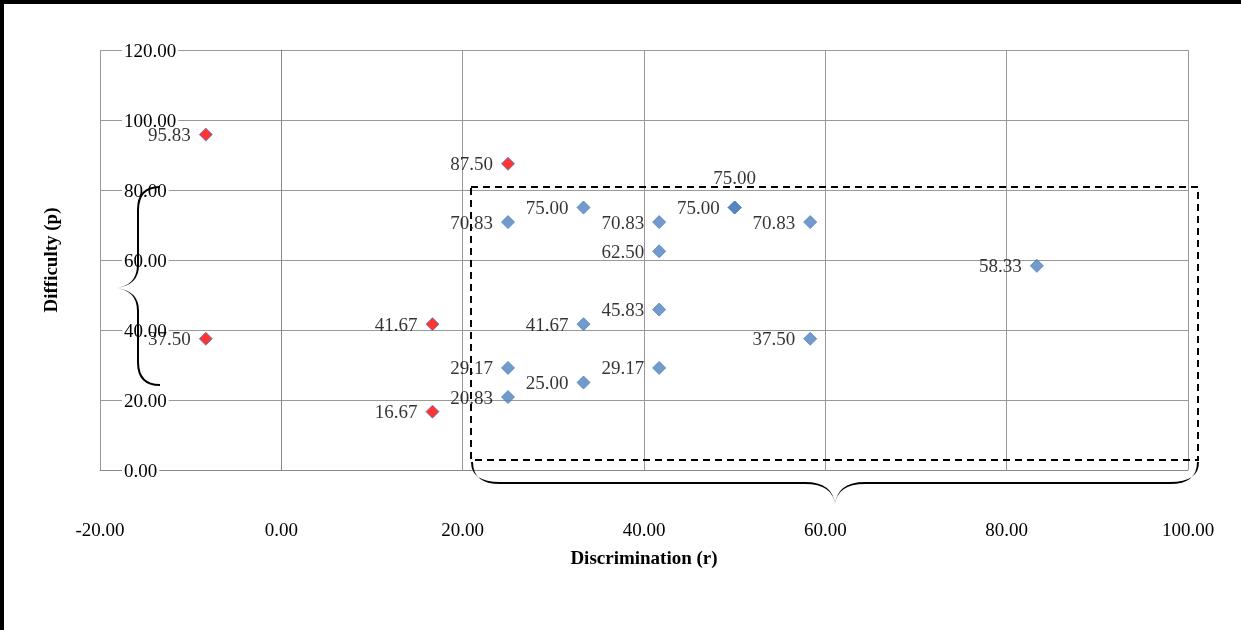 The image size is (1241, 630). What do you see at coordinates (623, 310) in the screenshot?
I see `data-label: 45.83` at bounding box center [623, 310].